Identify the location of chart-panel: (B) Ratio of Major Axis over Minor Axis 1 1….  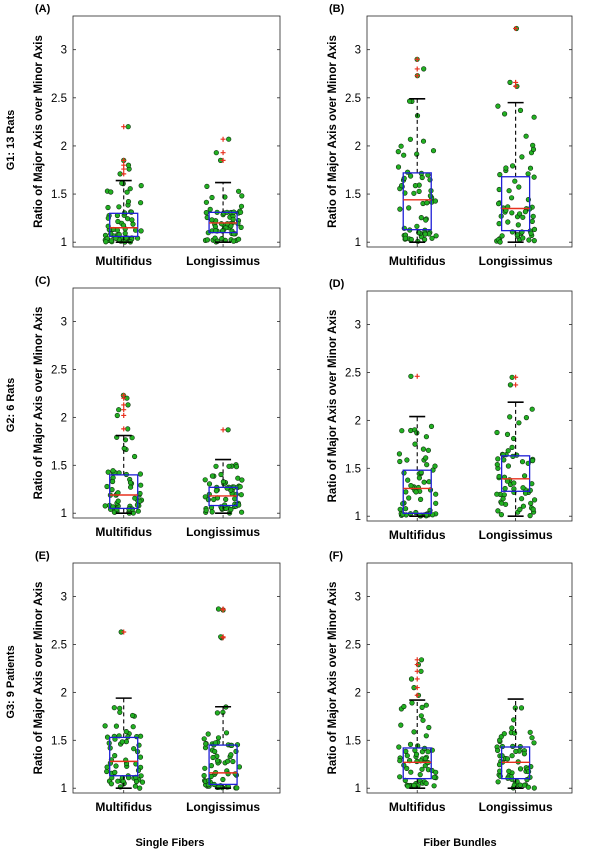
(450, 135).